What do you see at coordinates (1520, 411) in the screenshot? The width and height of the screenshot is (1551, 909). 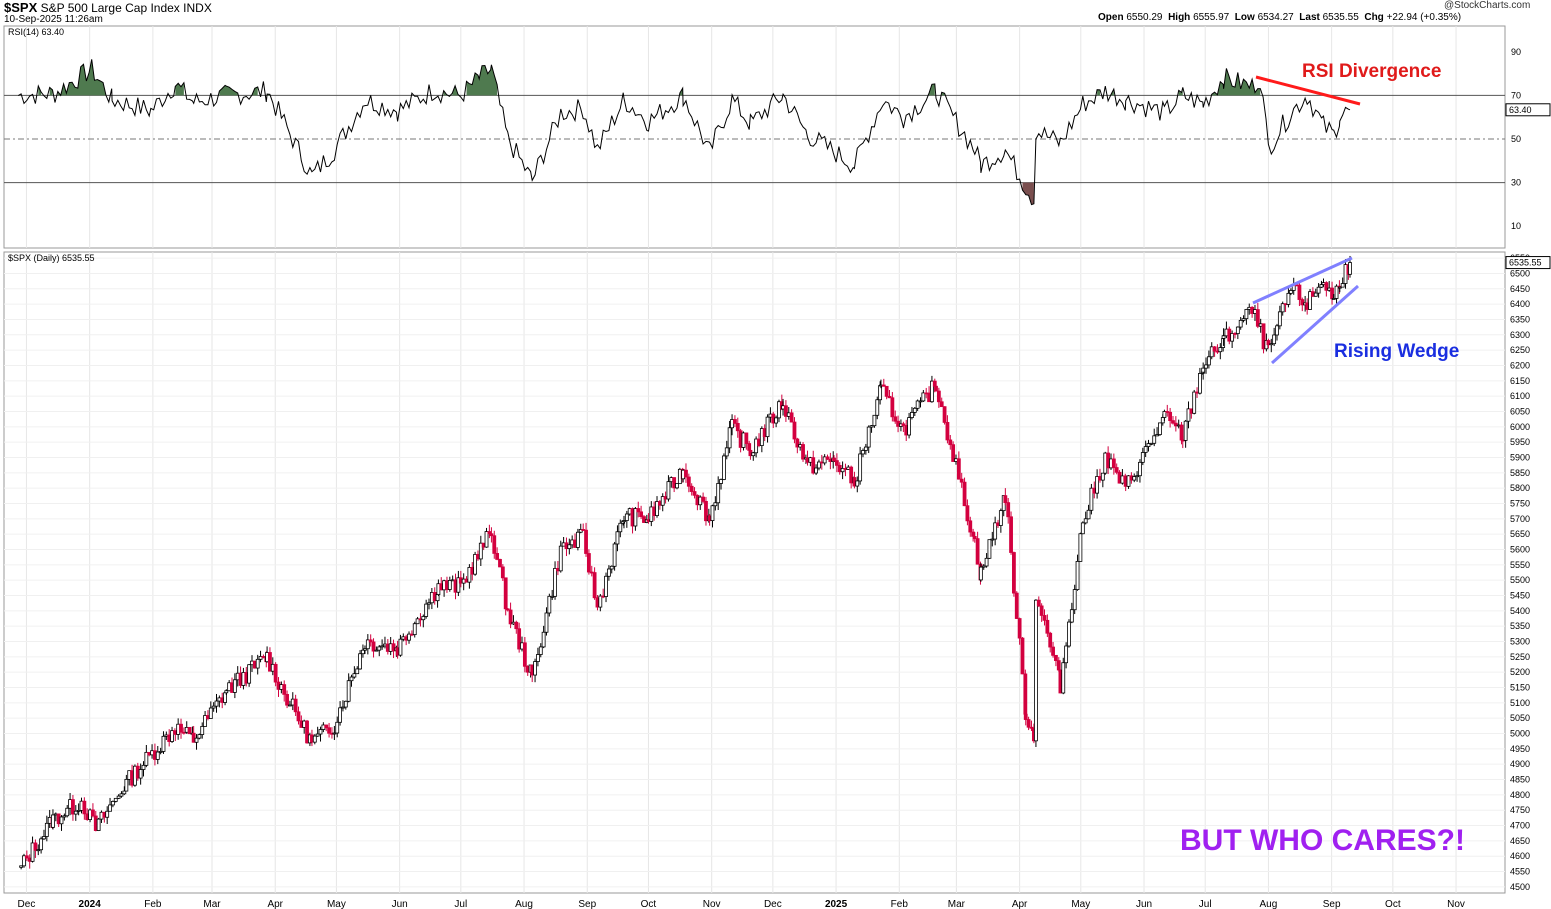 I see `price-y-tick-label: 6050` at bounding box center [1520, 411].